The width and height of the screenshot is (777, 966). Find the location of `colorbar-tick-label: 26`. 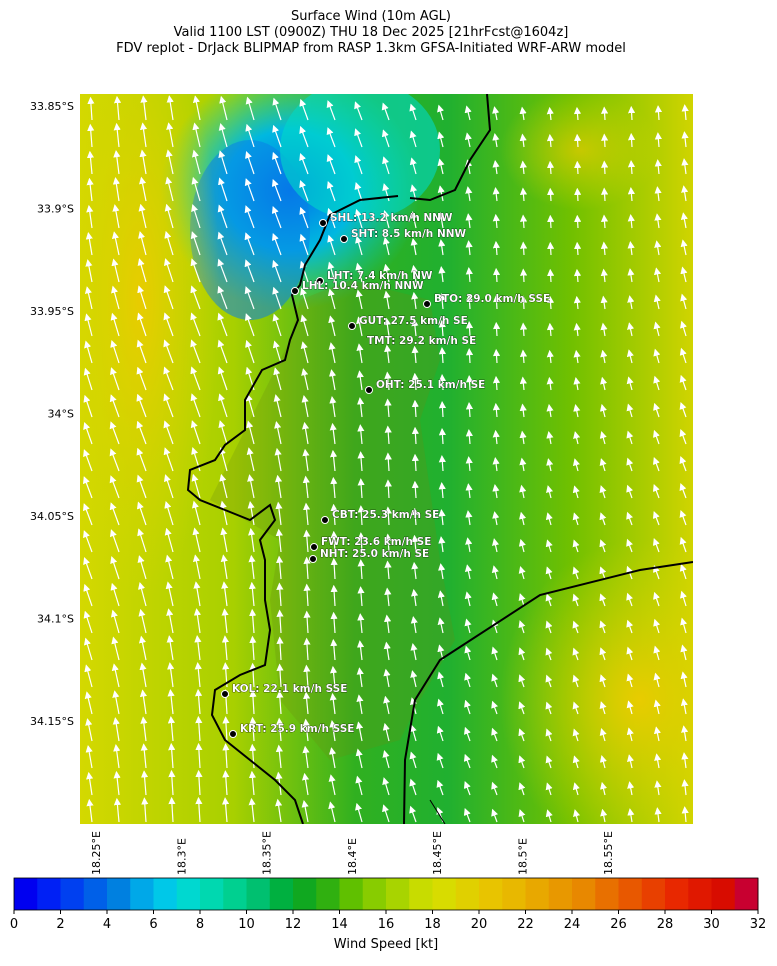

colorbar-tick-label: 26 is located at coordinates (618, 924).